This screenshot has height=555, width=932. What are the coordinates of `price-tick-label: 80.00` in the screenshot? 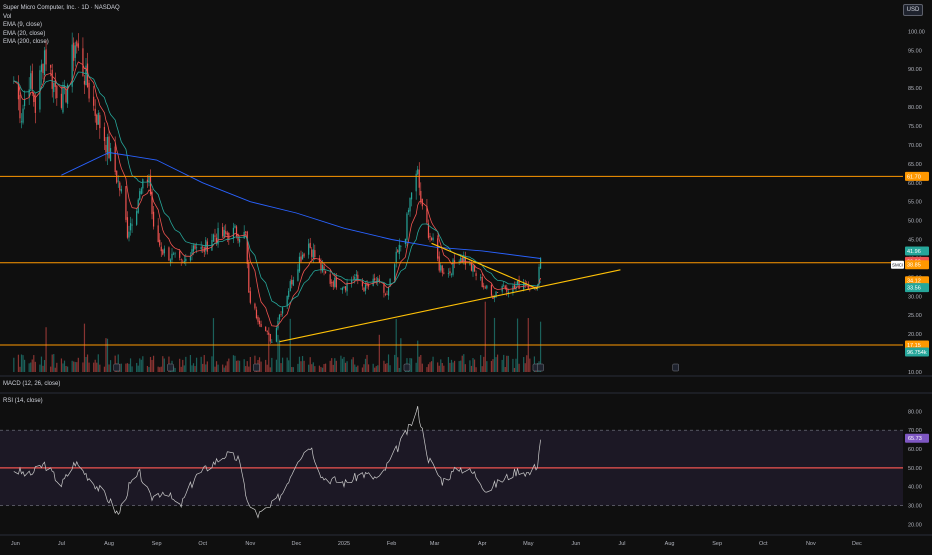 It's located at (915, 108).